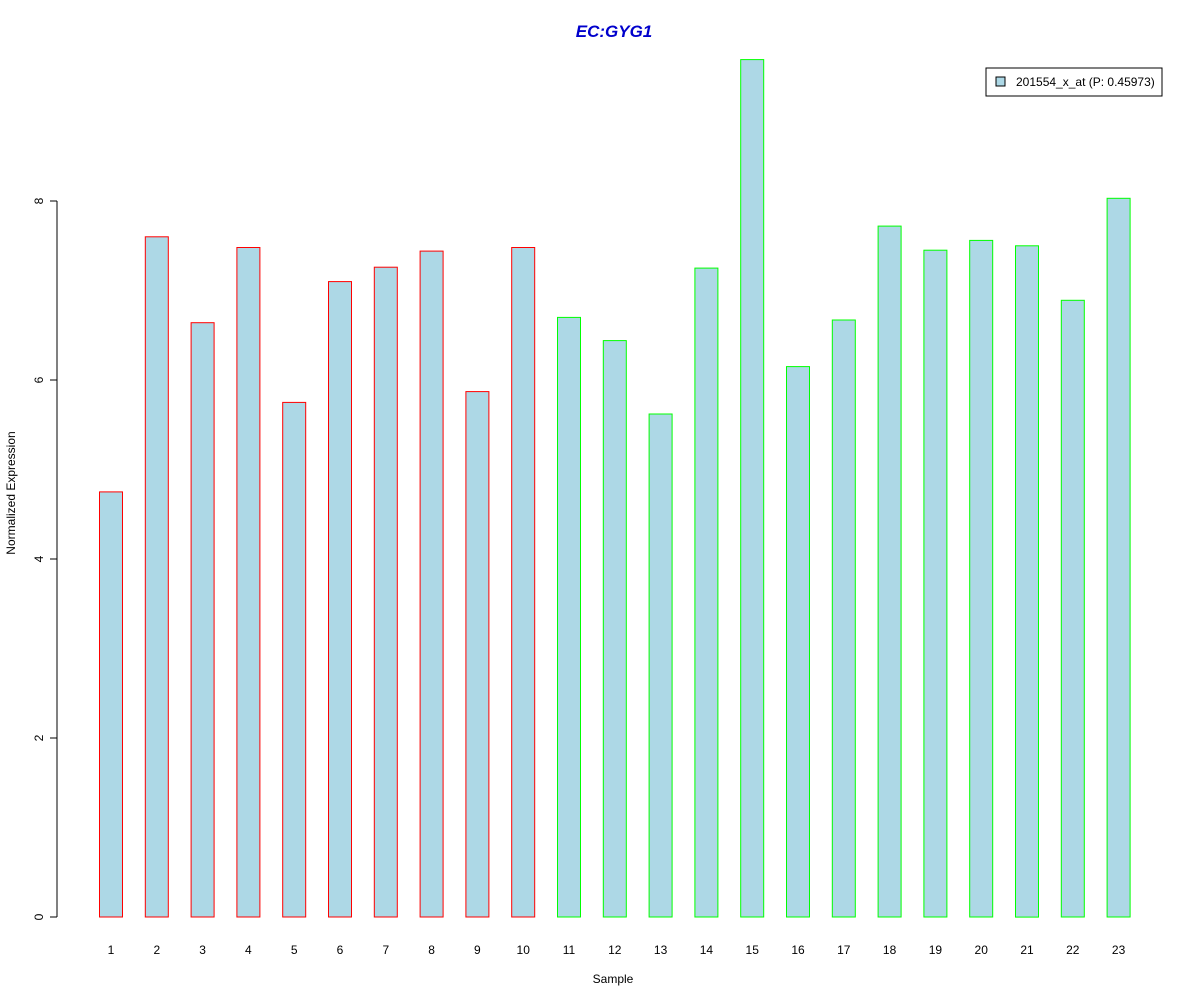  What do you see at coordinates (844, 950) in the screenshot?
I see `x-tick-label: 17` at bounding box center [844, 950].